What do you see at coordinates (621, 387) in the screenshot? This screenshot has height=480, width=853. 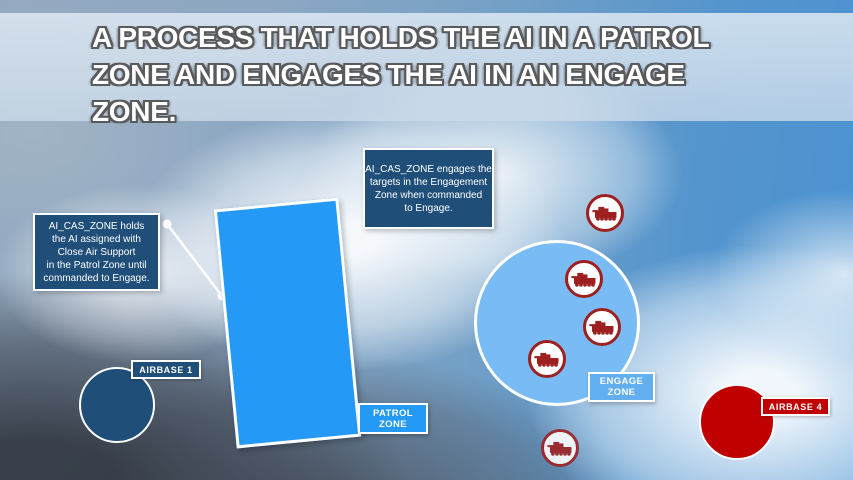 I see `engage-zone-label: ENGAGE ZONE` at bounding box center [621, 387].